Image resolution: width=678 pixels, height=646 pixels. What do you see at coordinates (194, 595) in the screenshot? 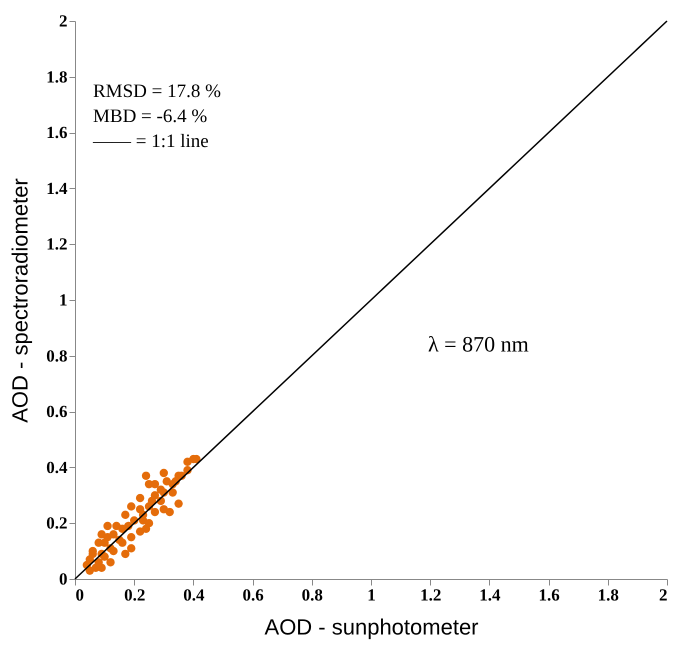
I see `x-tick-label: 0.4` at bounding box center [194, 595].